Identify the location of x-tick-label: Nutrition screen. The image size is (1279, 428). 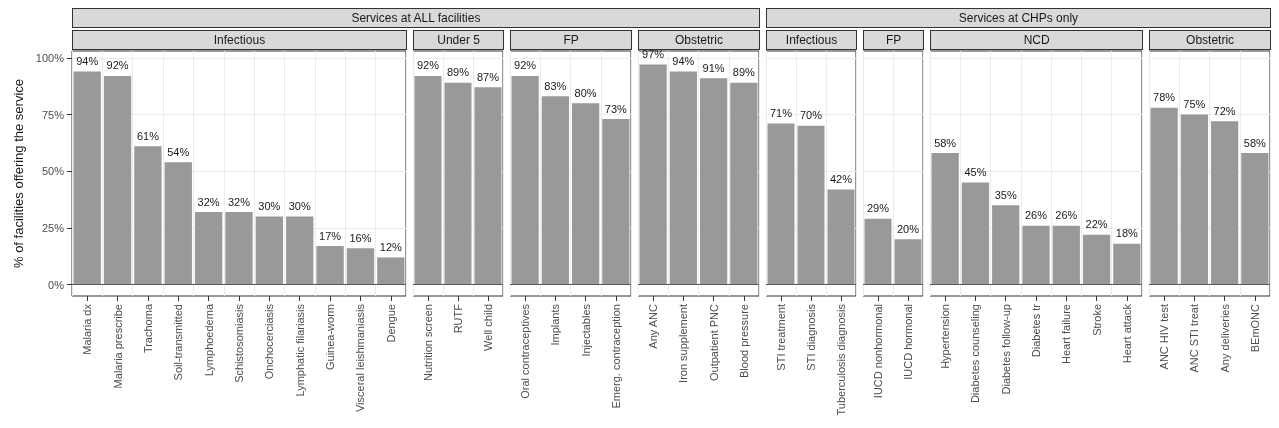
(427, 343).